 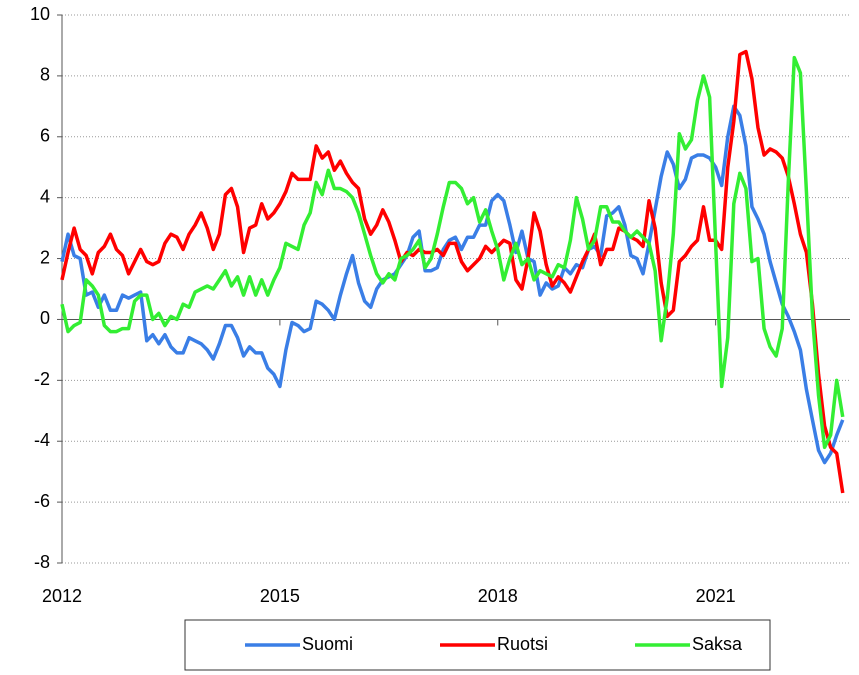 I want to click on y-tick-label: 2, so click(x=45, y=257).